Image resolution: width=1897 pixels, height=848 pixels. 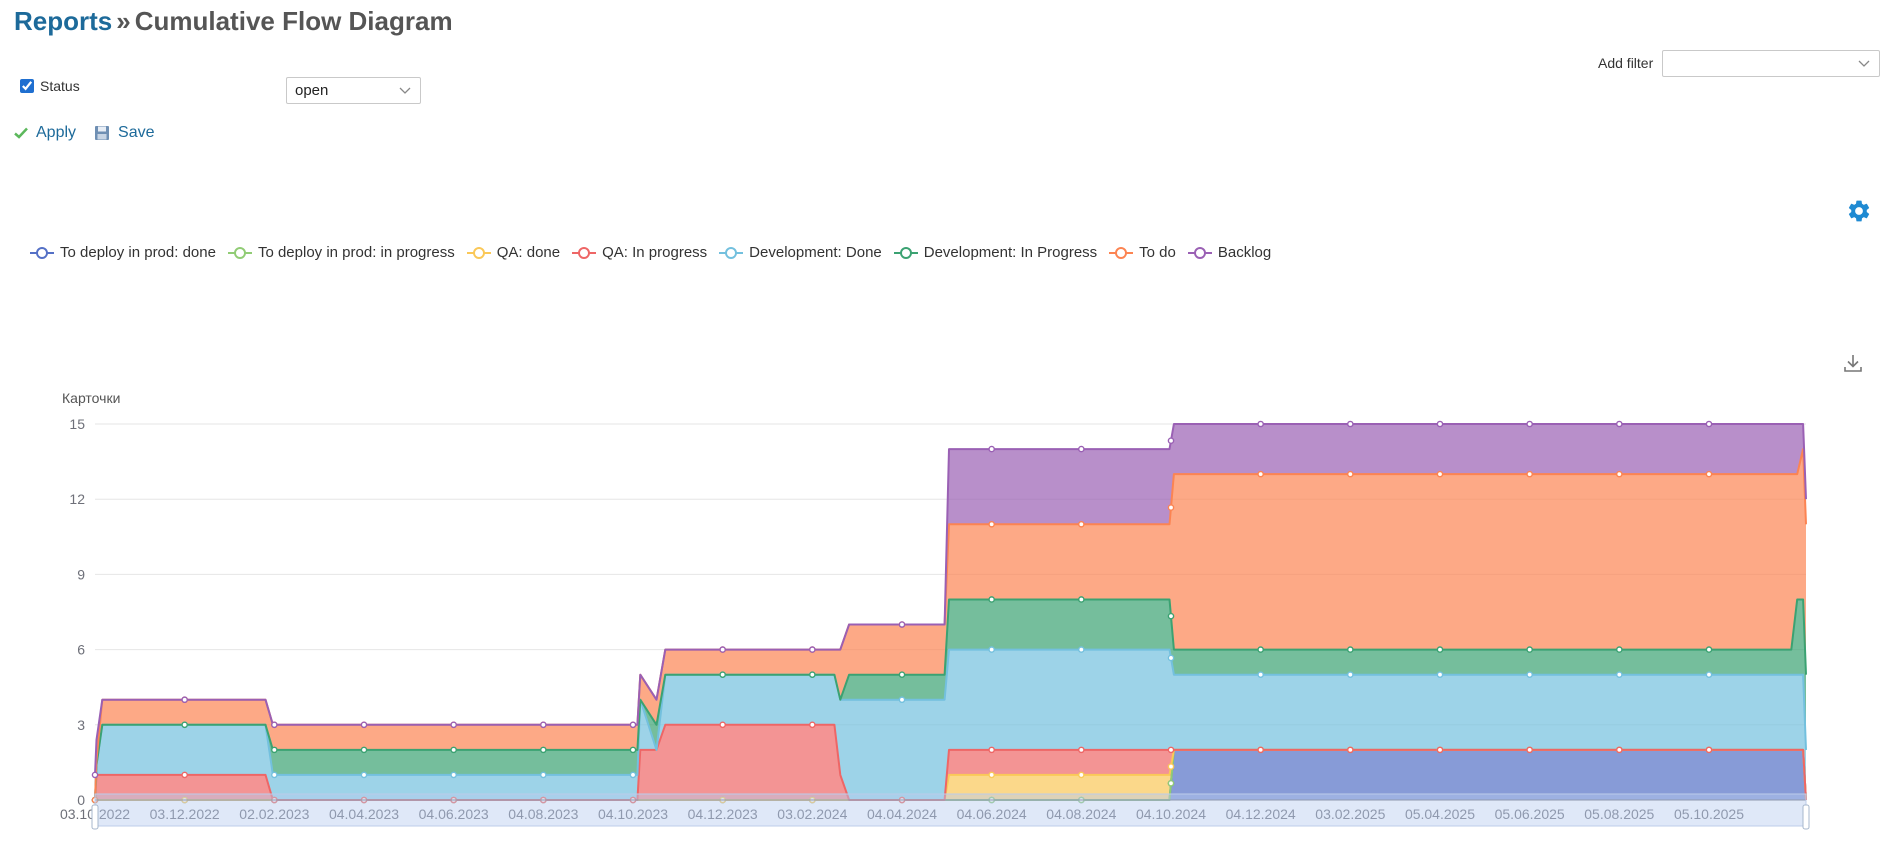 What do you see at coordinates (1530, 814) in the screenshot?
I see `x-tick-label: 05.06.2025` at bounding box center [1530, 814].